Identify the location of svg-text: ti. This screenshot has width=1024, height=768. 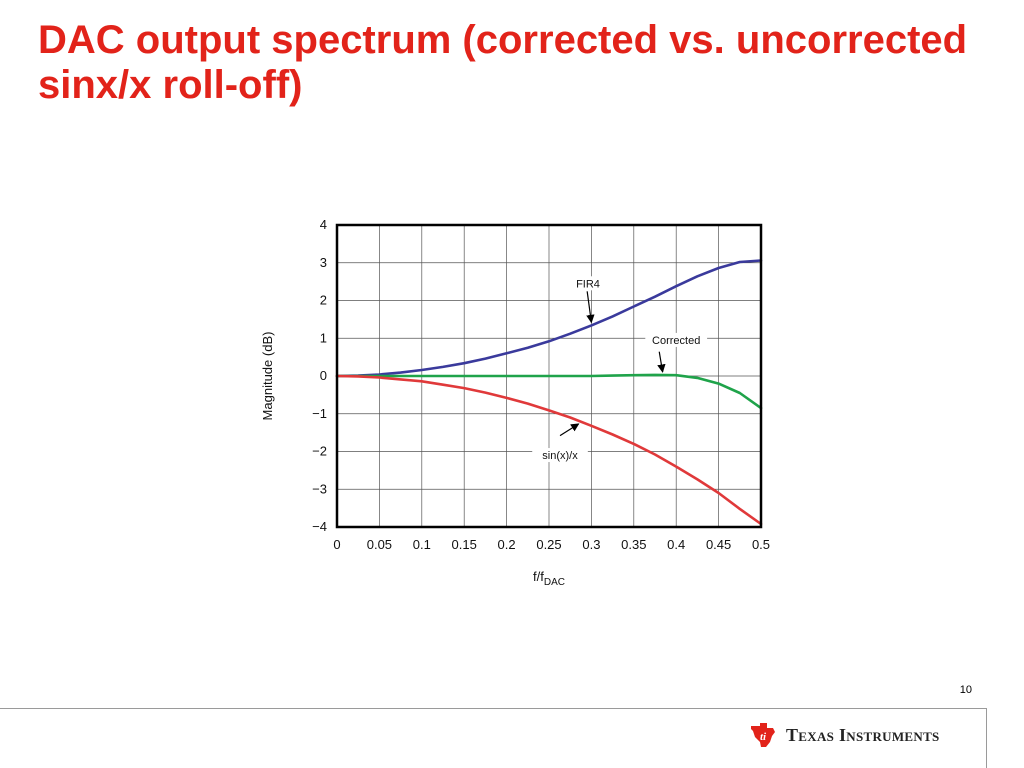
(763, 737).